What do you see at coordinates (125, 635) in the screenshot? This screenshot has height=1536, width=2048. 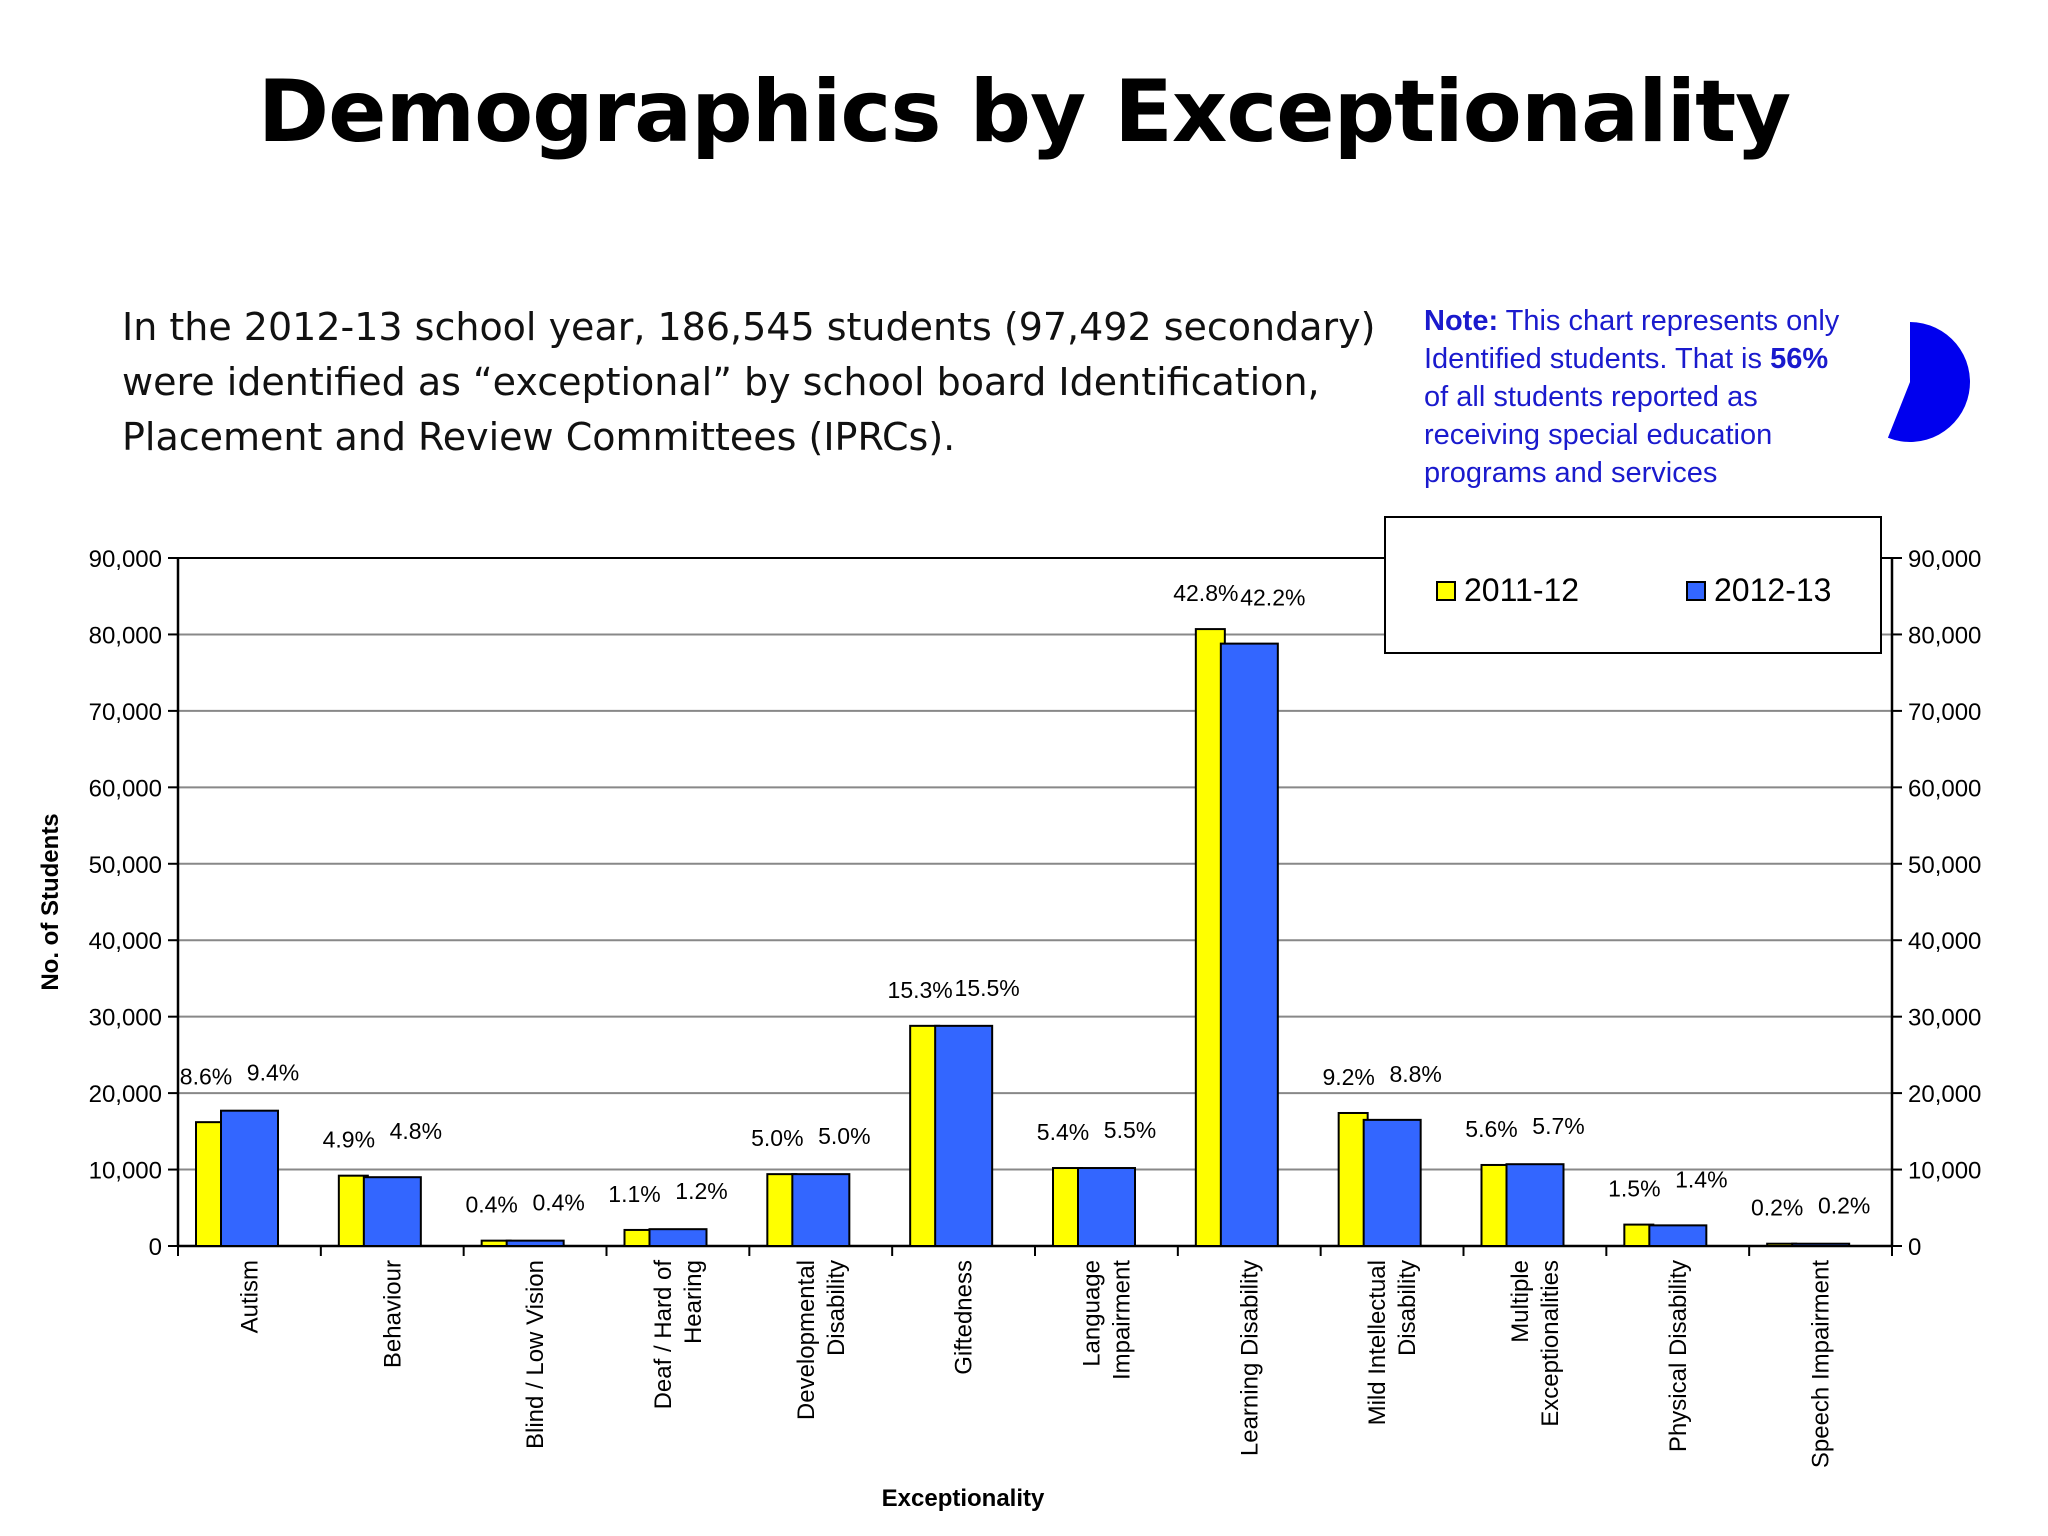 I see `y-tick-label: 80,000` at bounding box center [125, 635].